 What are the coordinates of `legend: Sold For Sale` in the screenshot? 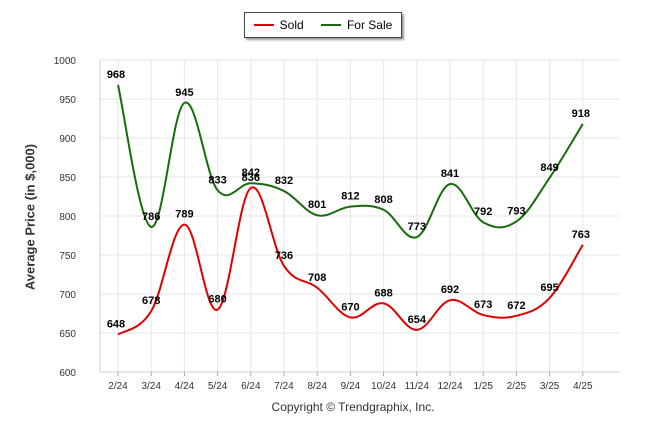 It's located at (323, 25).